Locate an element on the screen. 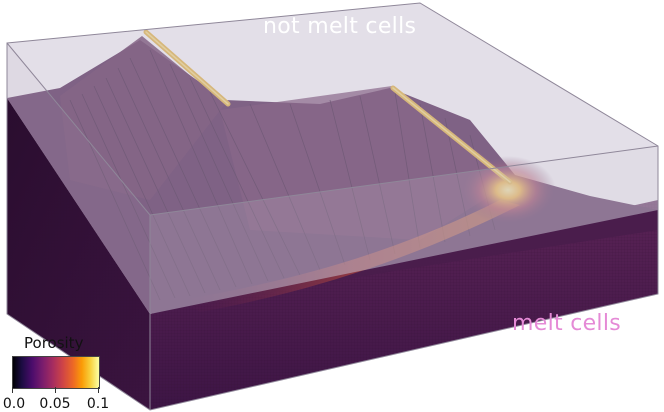 This screenshot has height=412, width=664. colorbar-ticklabel-0: 0.0 is located at coordinates (14, 404).